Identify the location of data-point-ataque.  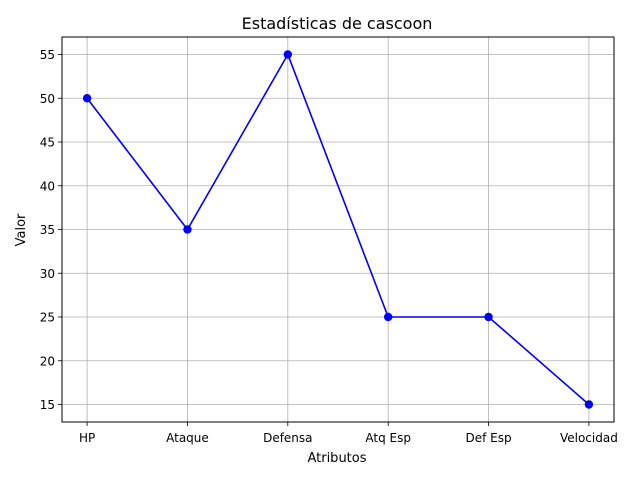
(187, 229).